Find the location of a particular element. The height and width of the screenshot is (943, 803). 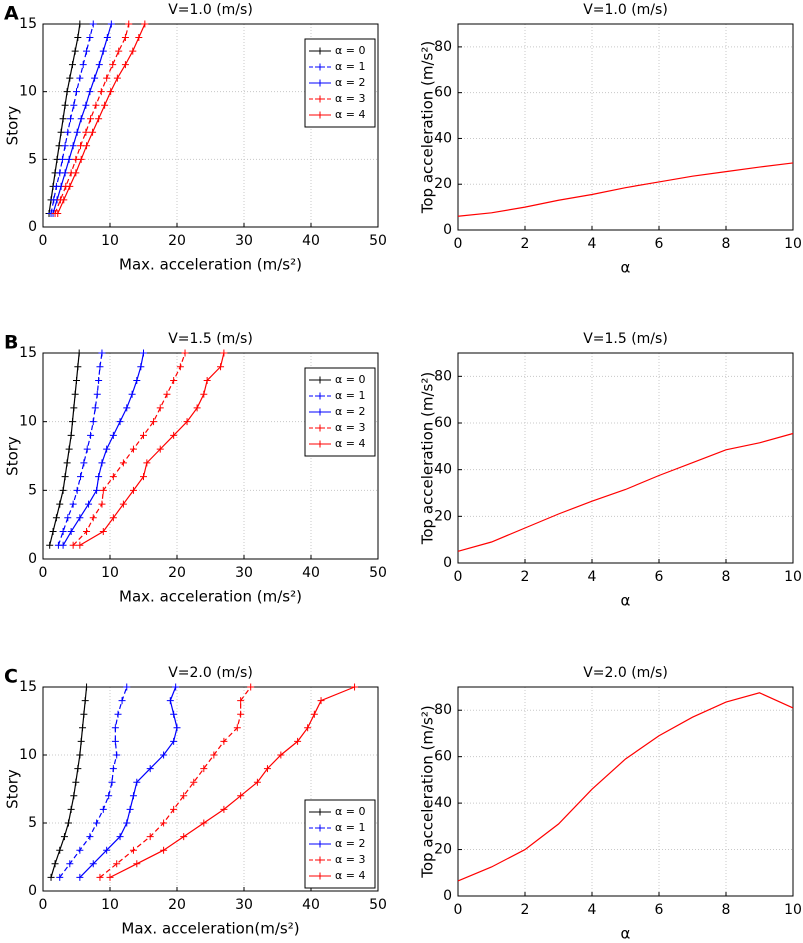

panel-label: C is located at coordinates (11, 677).